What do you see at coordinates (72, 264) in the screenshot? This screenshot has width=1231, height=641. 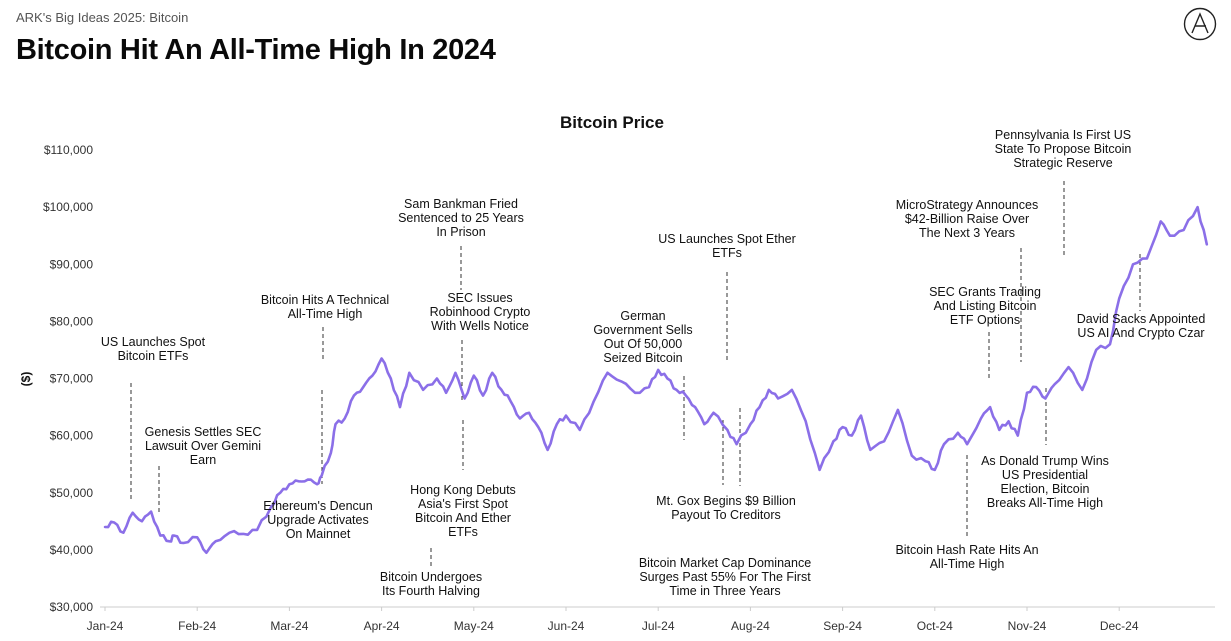 I see `y-tick-label: $90,000` at bounding box center [72, 264].